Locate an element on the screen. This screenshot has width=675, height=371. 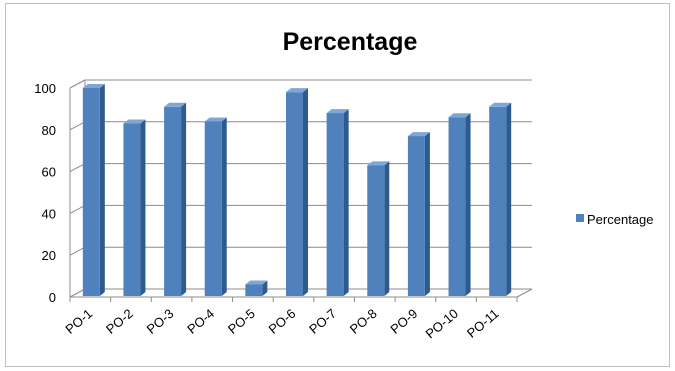
y-tick-label: 60 is located at coordinates (49, 172).